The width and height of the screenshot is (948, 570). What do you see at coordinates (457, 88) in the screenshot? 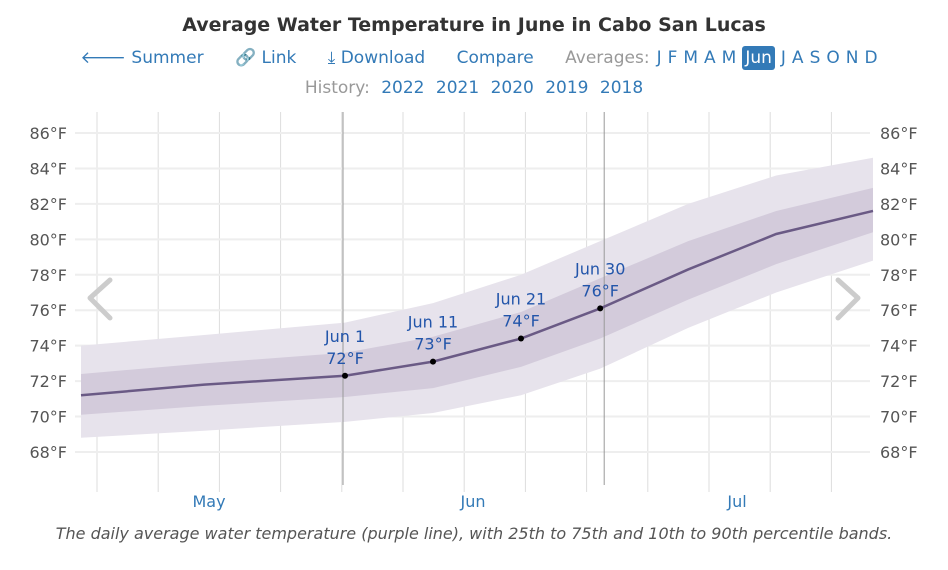
I see `history-year-2021: 2021` at bounding box center [457, 88].